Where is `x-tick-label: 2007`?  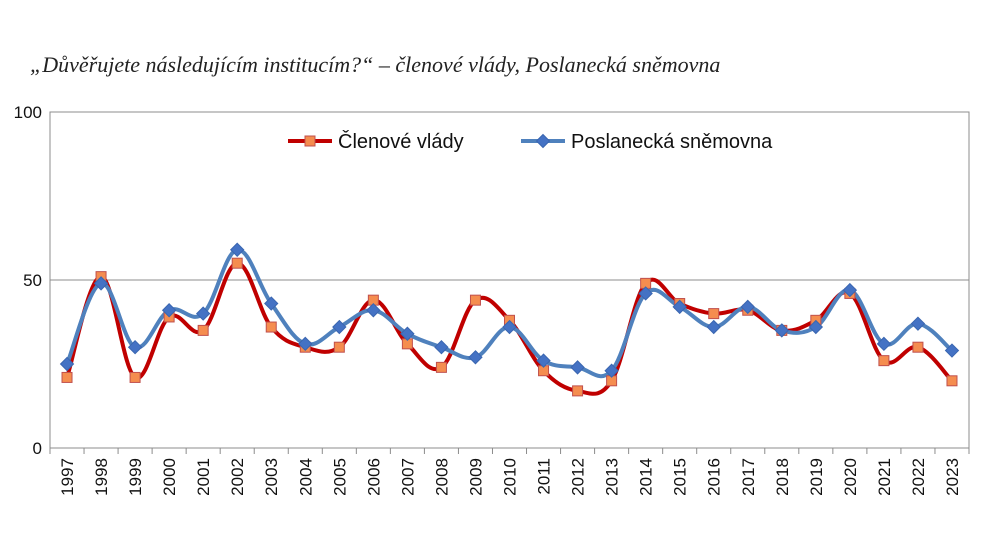 x-tick-label: 2007 is located at coordinates (407, 477).